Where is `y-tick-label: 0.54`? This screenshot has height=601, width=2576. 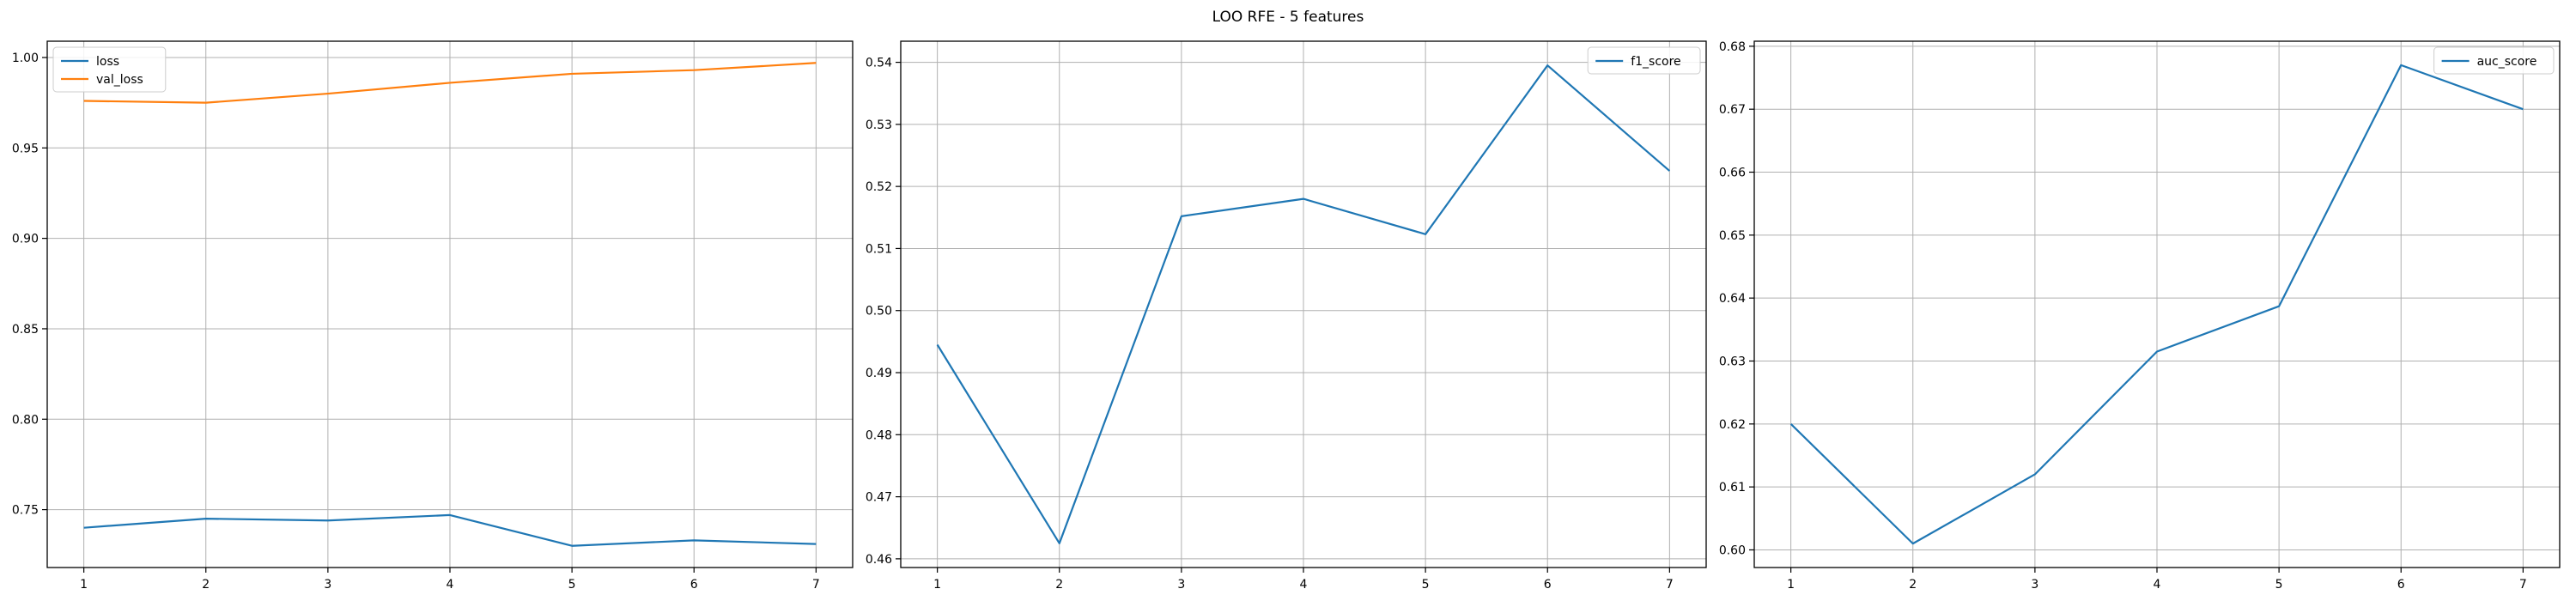
y-tick-label: 0.54 is located at coordinates (879, 64).